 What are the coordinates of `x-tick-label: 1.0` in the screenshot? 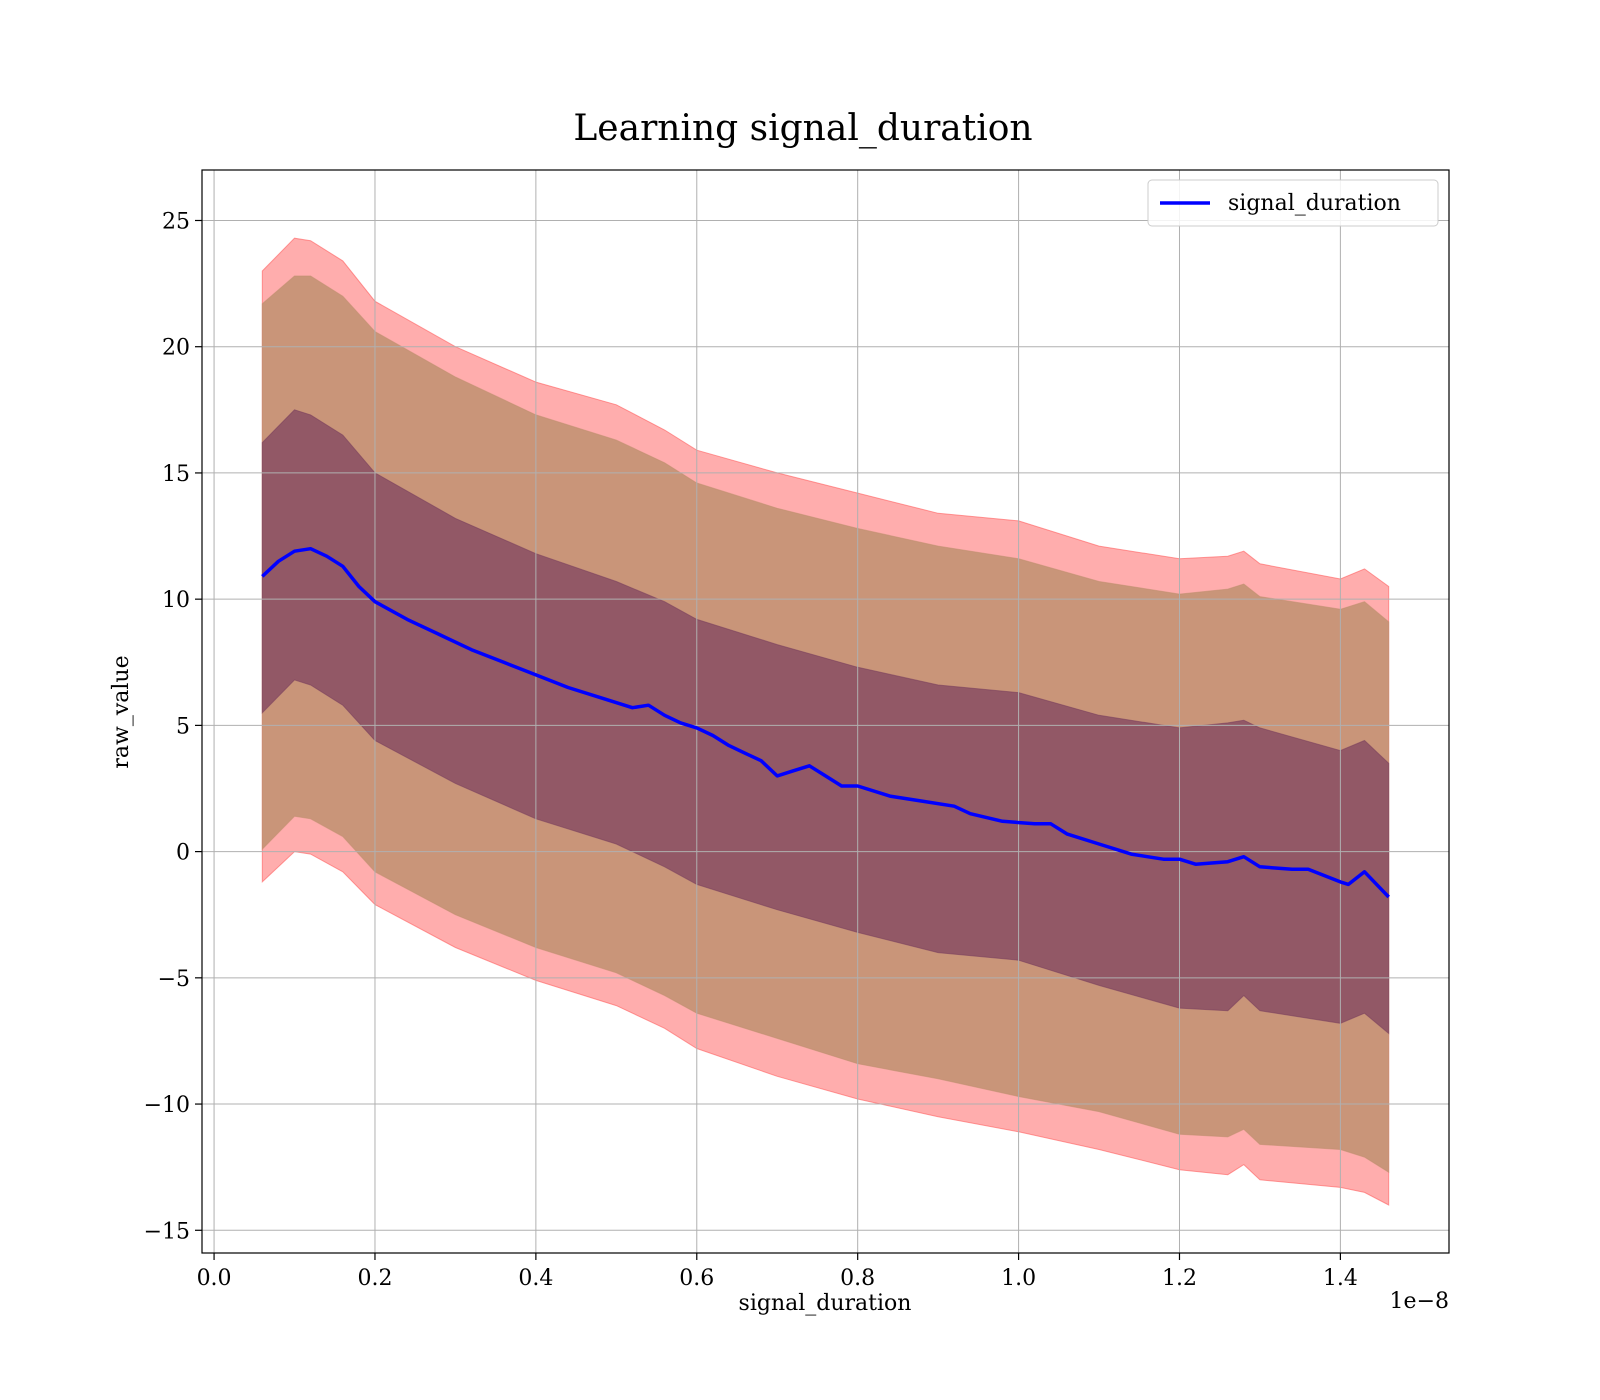 It's located at (1018, 1278).